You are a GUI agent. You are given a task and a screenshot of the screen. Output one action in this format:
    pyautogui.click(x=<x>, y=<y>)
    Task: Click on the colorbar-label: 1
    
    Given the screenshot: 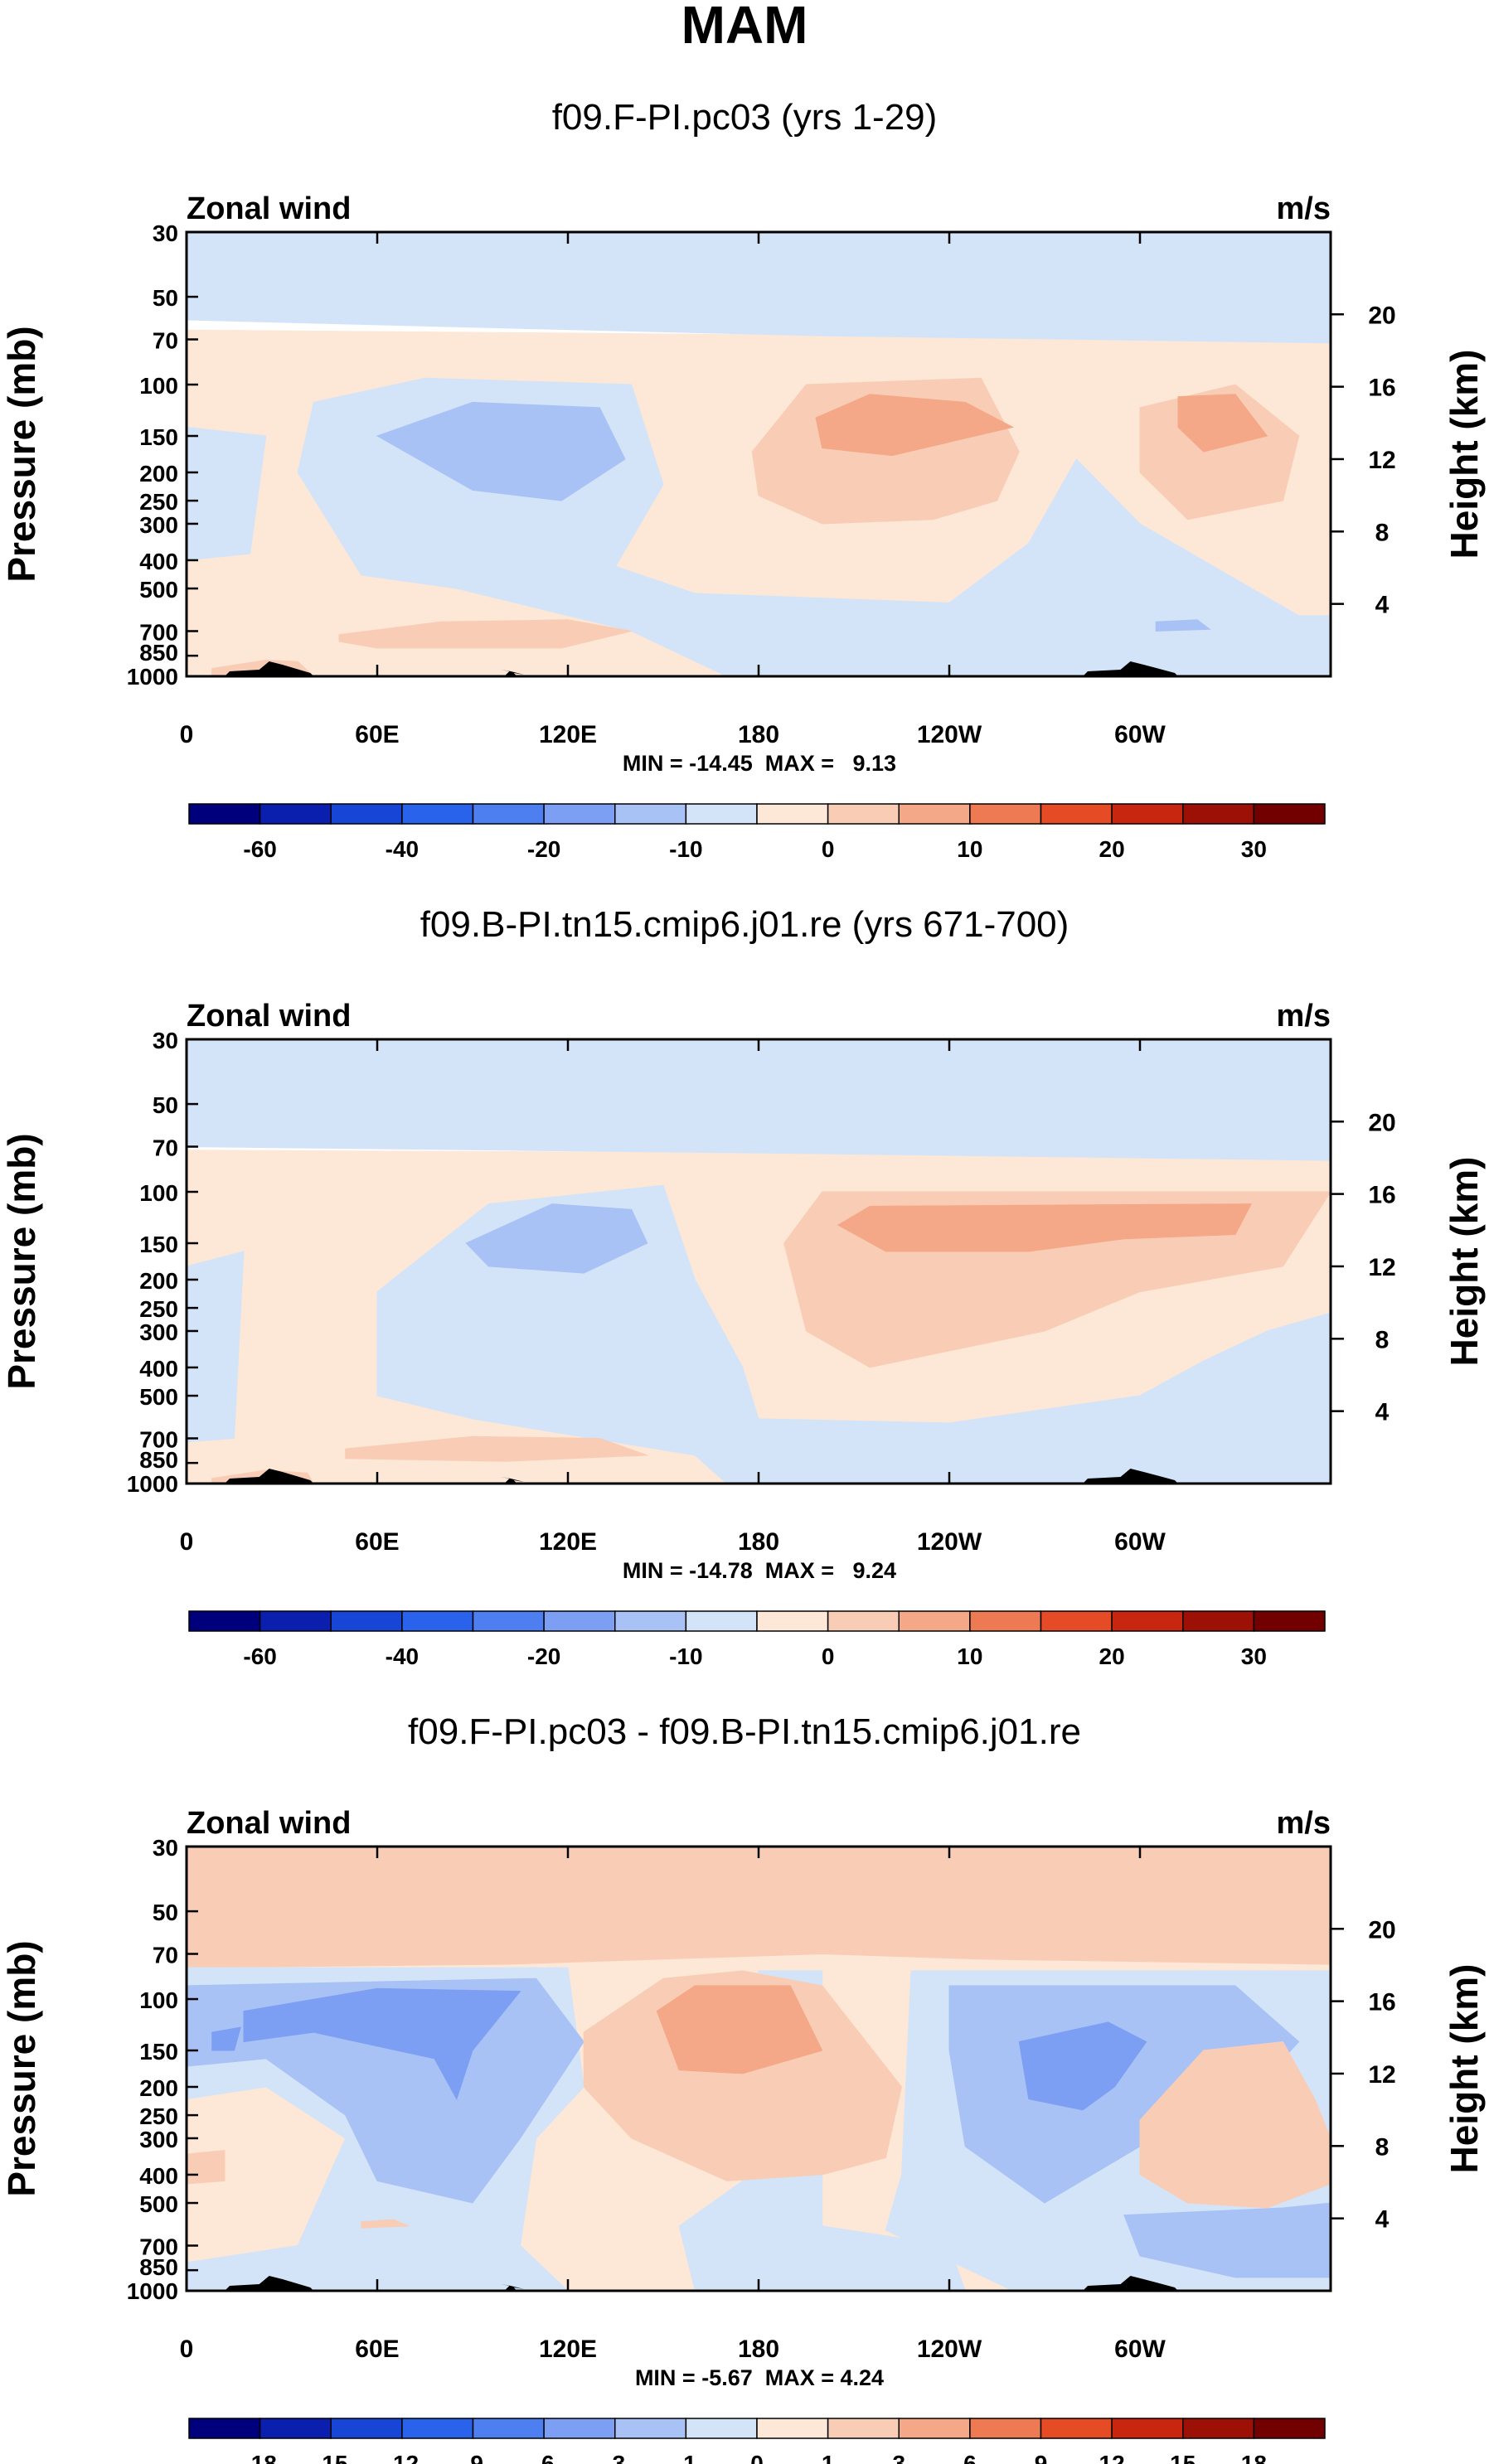 What is the action you would take?
    pyautogui.click(x=829, y=2457)
    